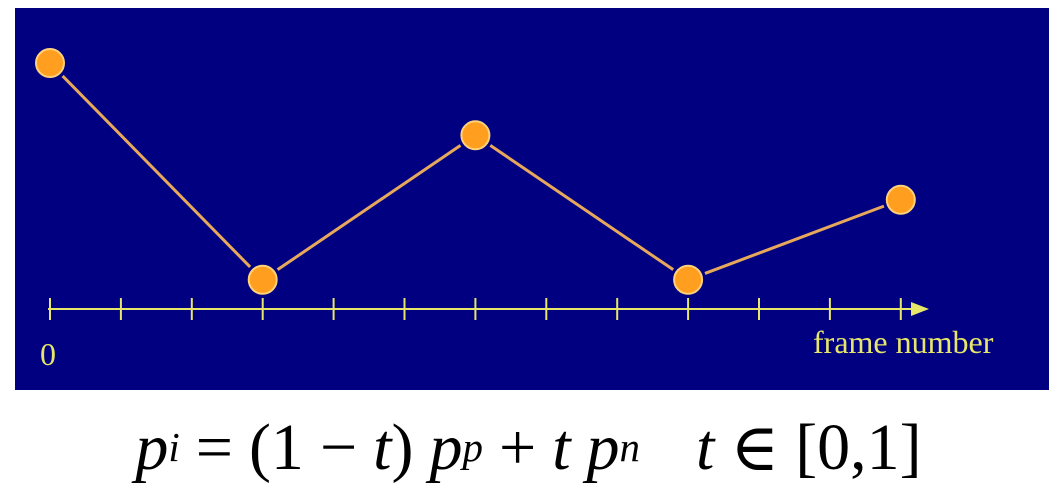 The image size is (1057, 503). Describe the element at coordinates (446, 447) in the screenshot. I see `formula-p-prev: p` at that location.